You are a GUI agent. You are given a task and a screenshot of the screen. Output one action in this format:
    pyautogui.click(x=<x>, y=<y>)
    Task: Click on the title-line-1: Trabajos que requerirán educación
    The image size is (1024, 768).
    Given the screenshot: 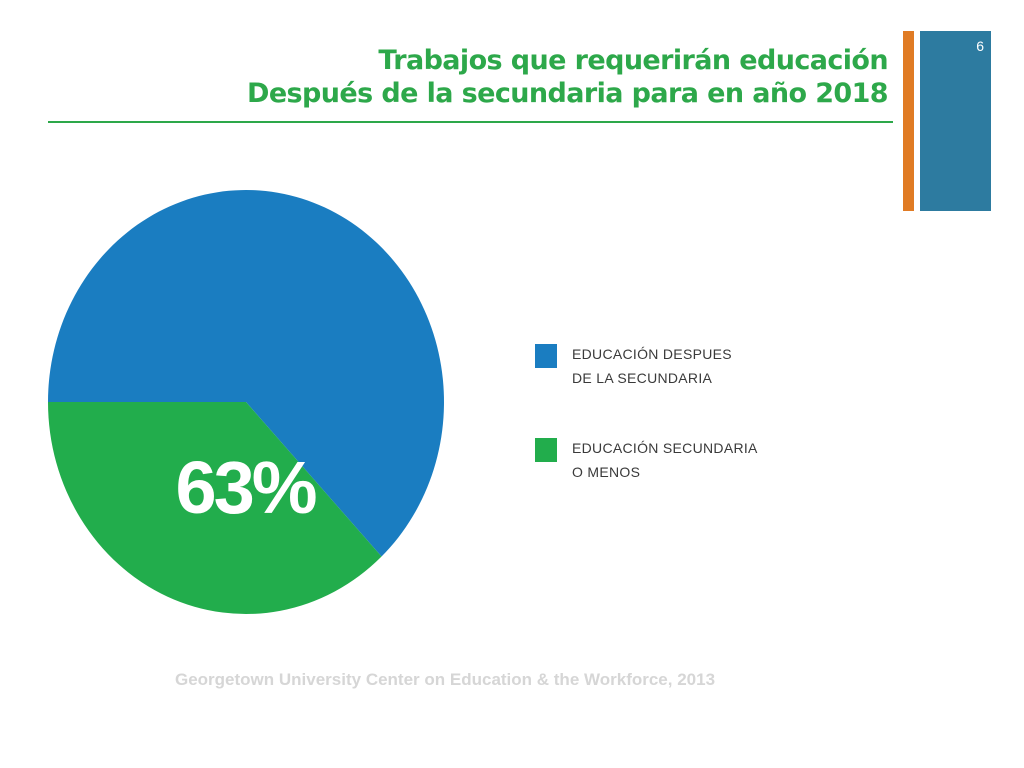 What is the action you would take?
    pyautogui.click(x=633, y=60)
    